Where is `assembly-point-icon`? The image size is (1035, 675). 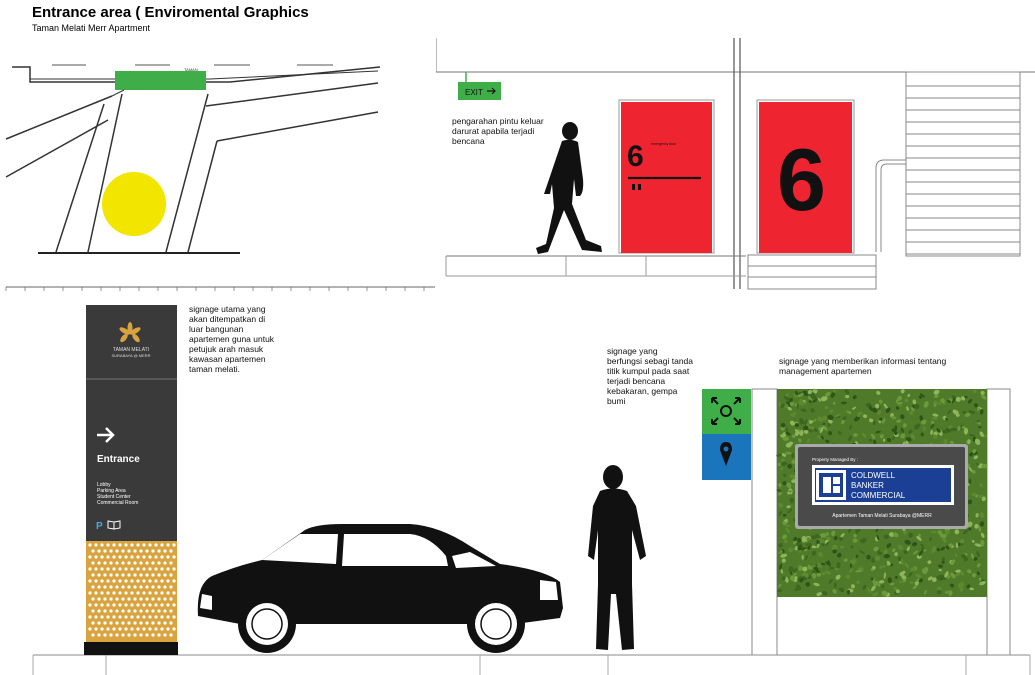 assembly-point-icon is located at coordinates (726, 411).